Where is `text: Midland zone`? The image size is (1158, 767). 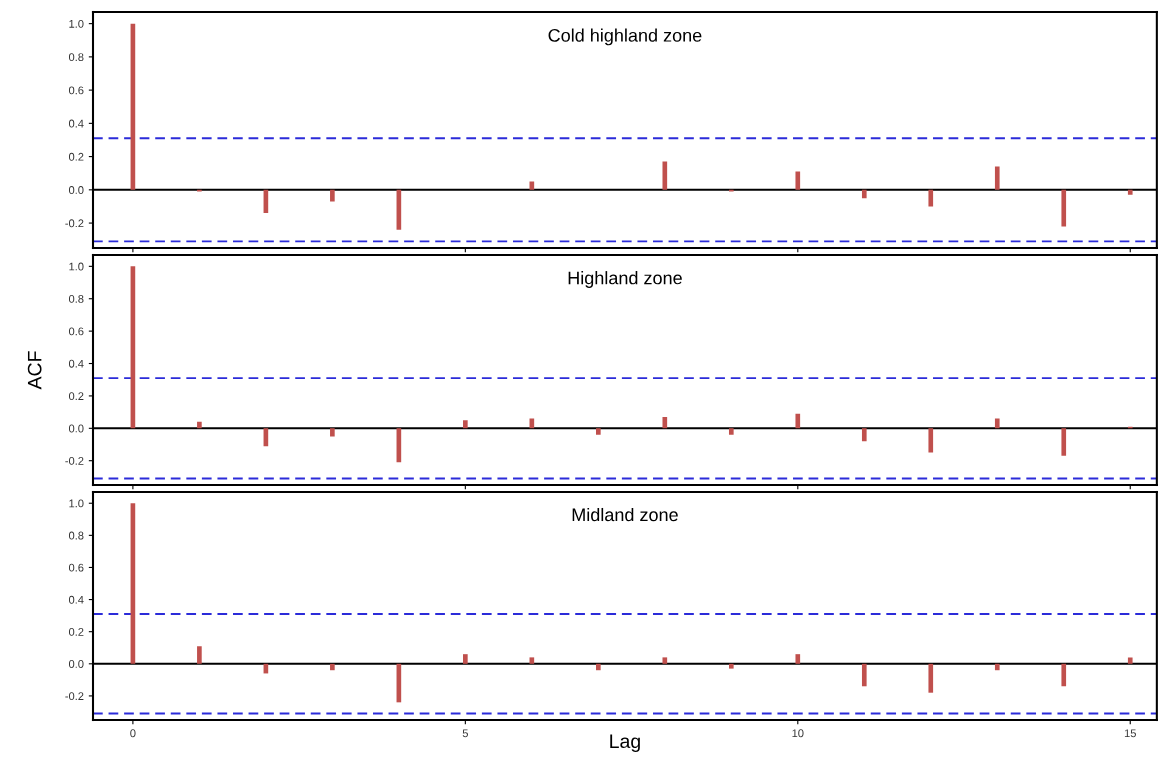 text: Midland zone is located at coordinates (625, 514).